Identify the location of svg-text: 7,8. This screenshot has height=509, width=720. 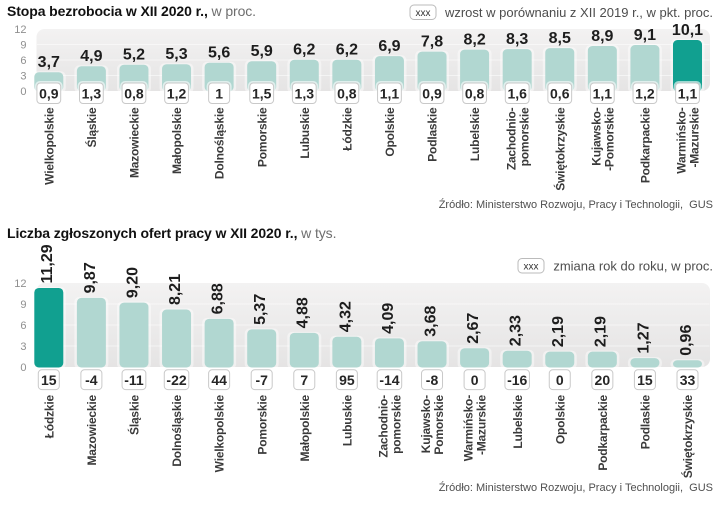
(432, 41).